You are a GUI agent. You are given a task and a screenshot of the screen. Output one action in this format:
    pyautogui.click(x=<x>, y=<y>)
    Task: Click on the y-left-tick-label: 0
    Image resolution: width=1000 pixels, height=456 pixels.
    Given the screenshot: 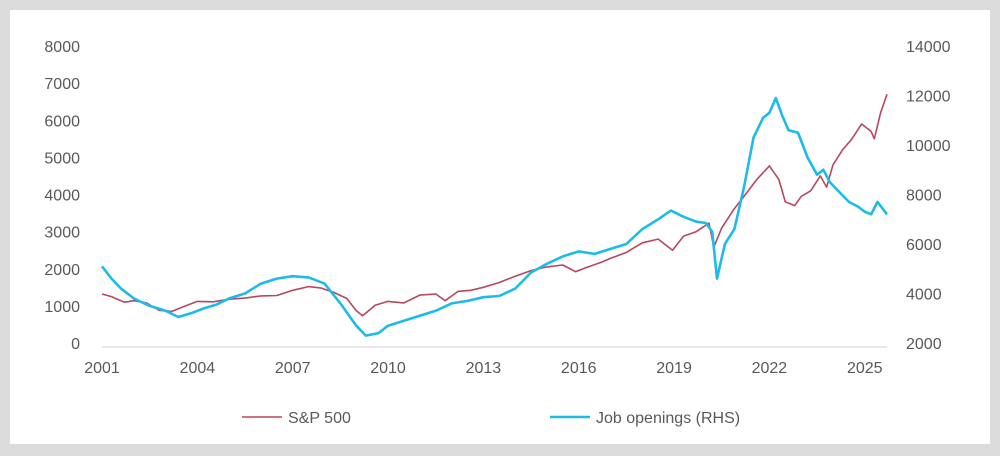 What is the action you would take?
    pyautogui.click(x=75, y=344)
    